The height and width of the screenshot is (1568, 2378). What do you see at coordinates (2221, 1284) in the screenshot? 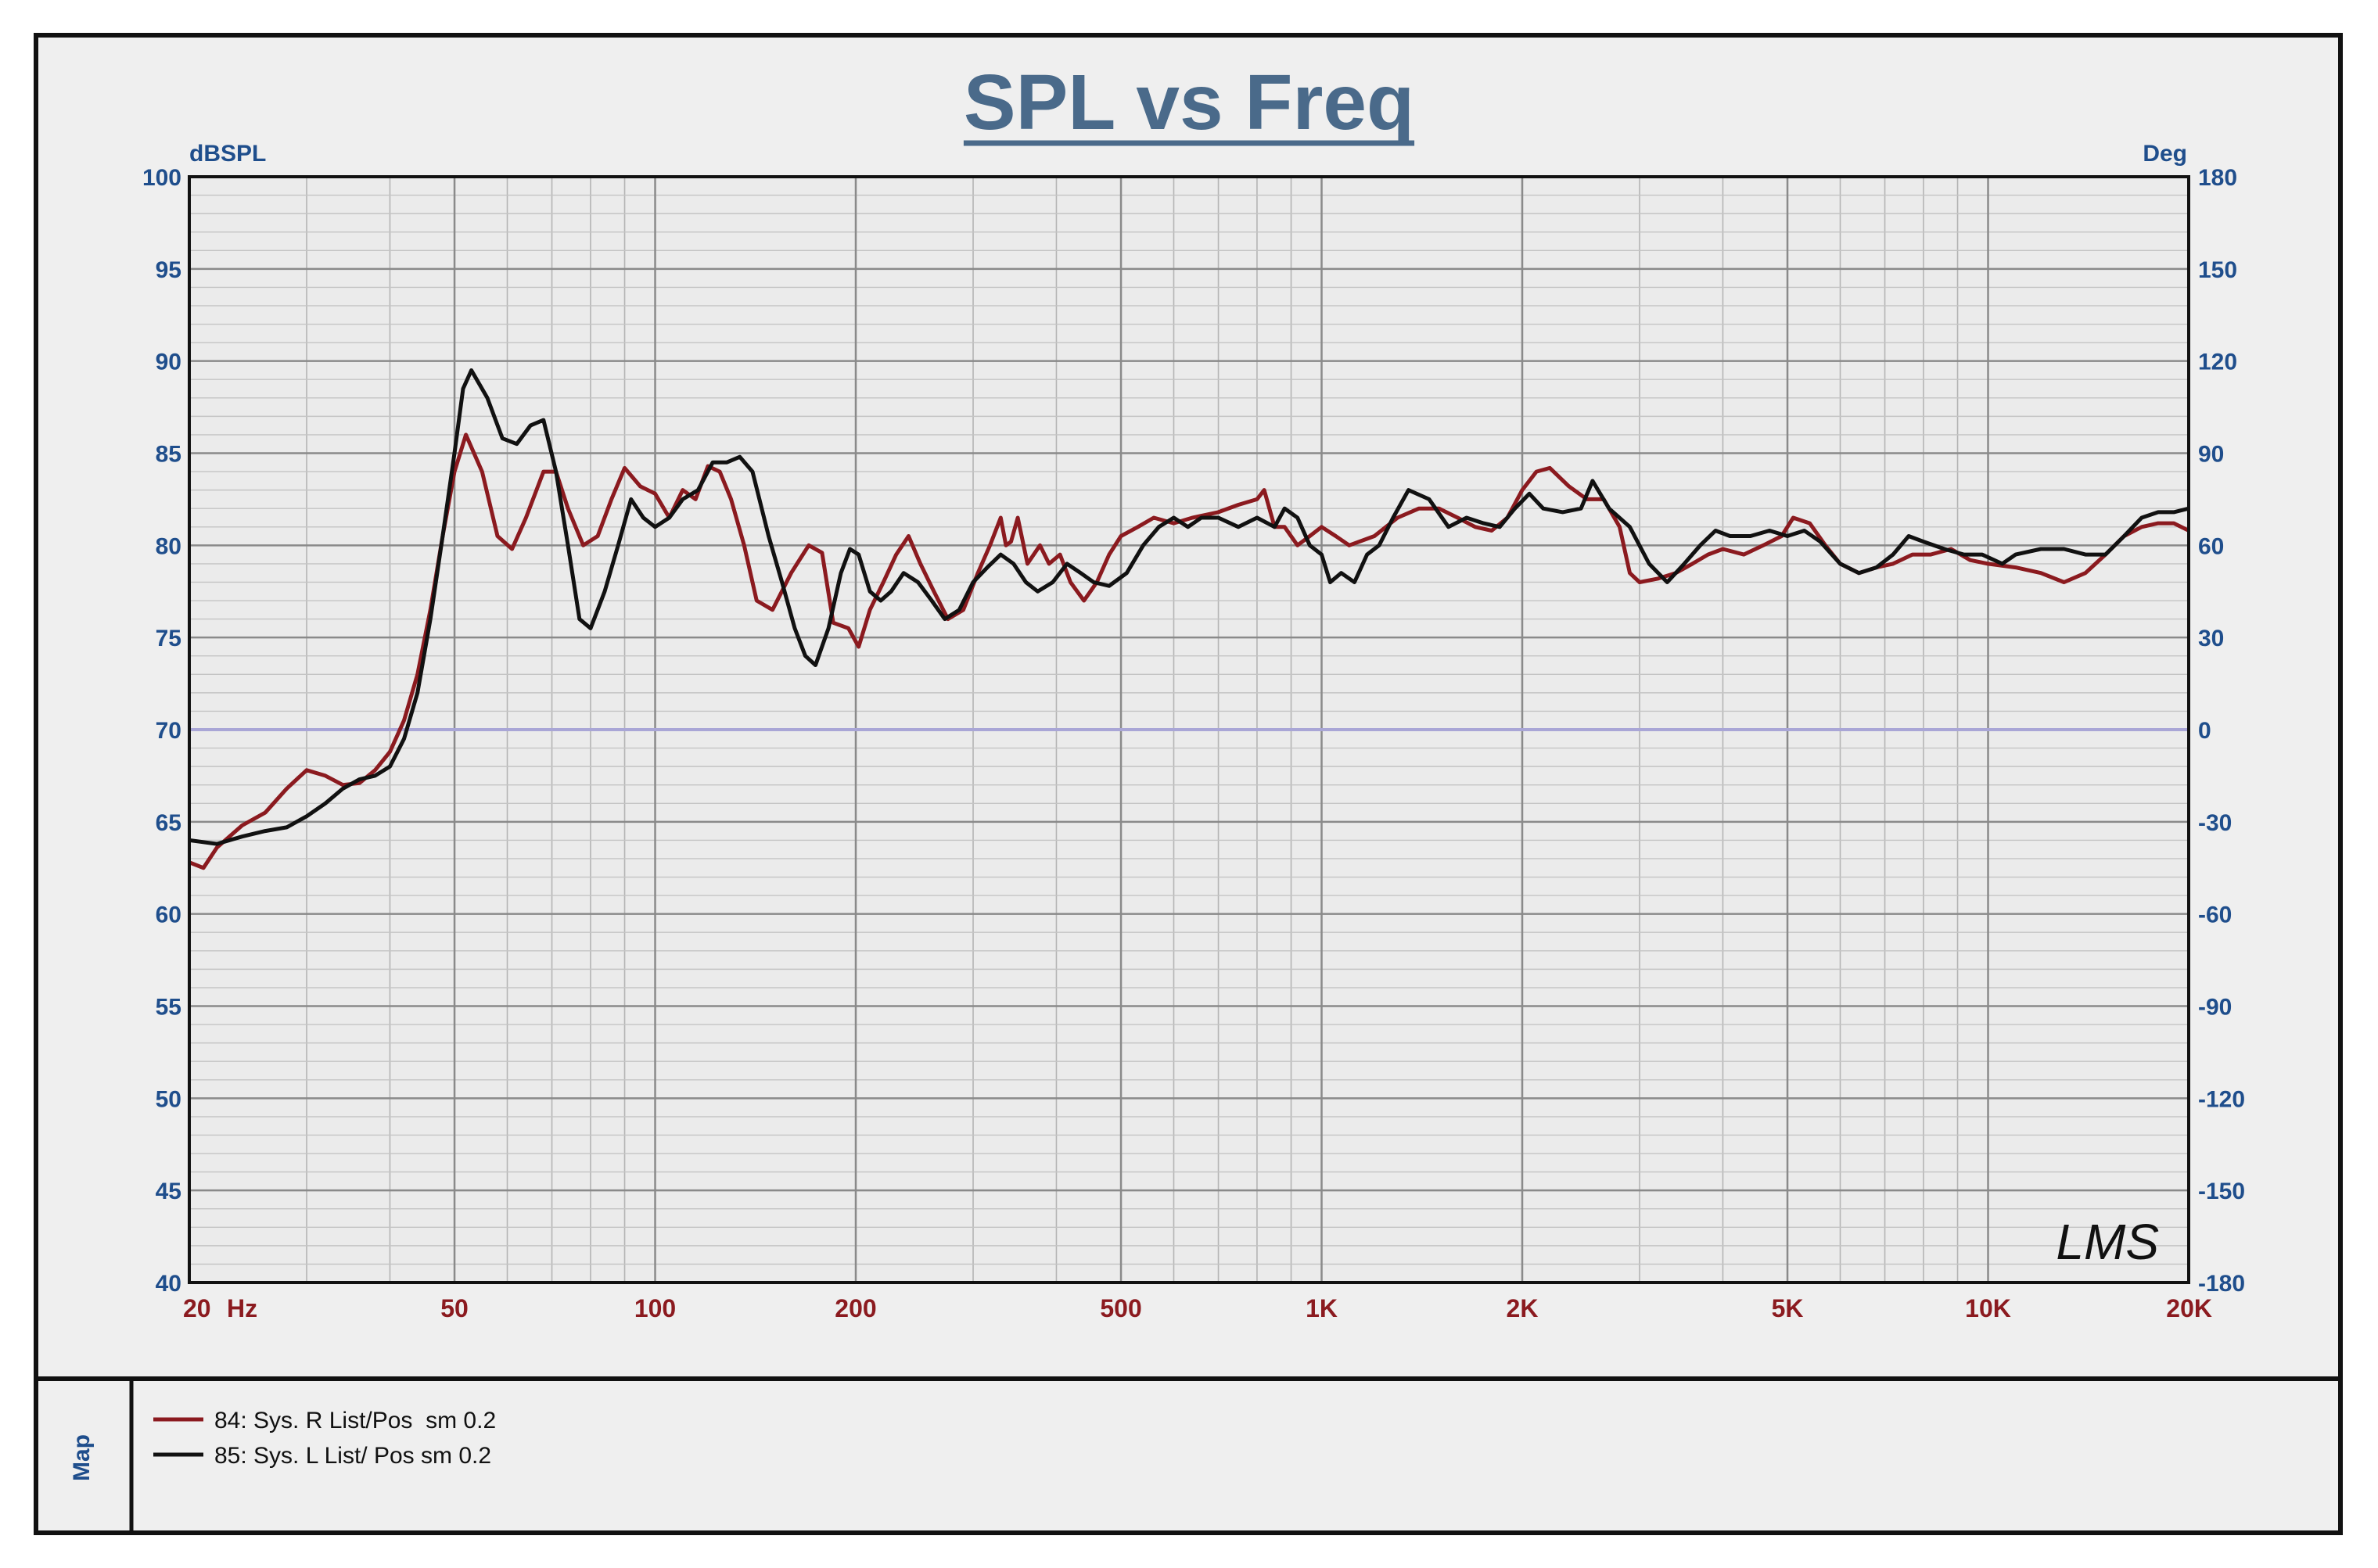
I see `y2-tick-label: -180` at bounding box center [2221, 1284].